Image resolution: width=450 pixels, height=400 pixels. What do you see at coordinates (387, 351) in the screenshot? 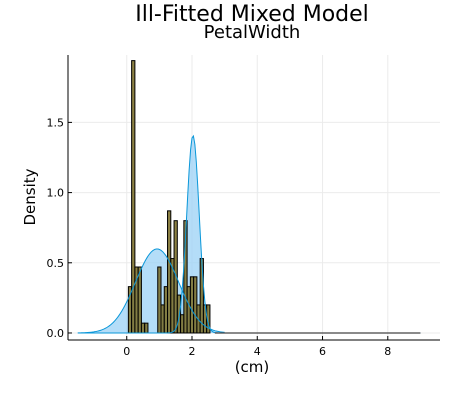
I see `x-tick-label-4: 8` at bounding box center [387, 351].